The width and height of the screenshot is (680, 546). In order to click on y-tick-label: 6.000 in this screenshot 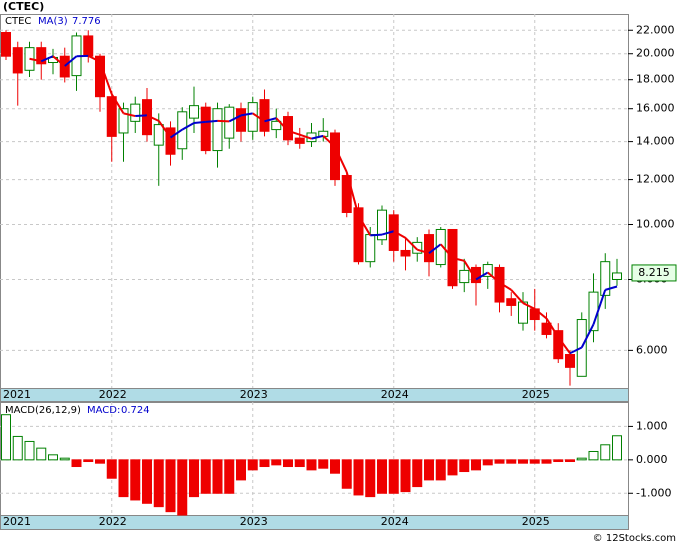, I will do `click(652, 349)`.